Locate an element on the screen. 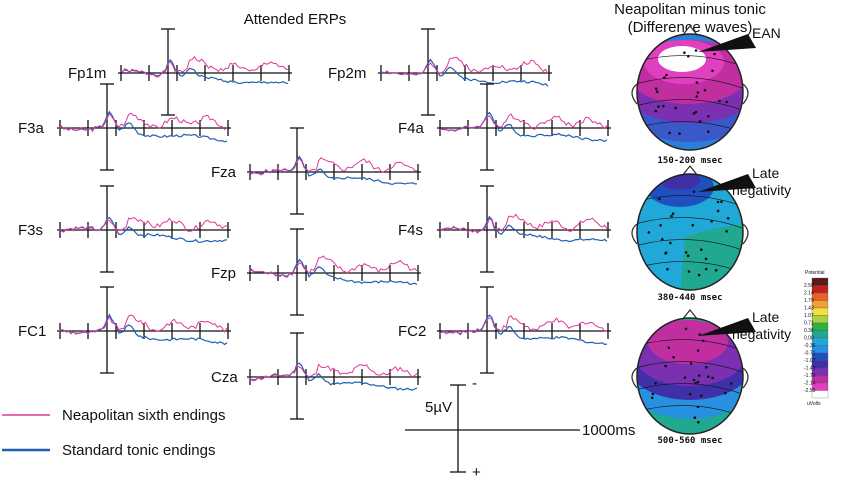  map-annotation: EAN is located at coordinates (766, 33).